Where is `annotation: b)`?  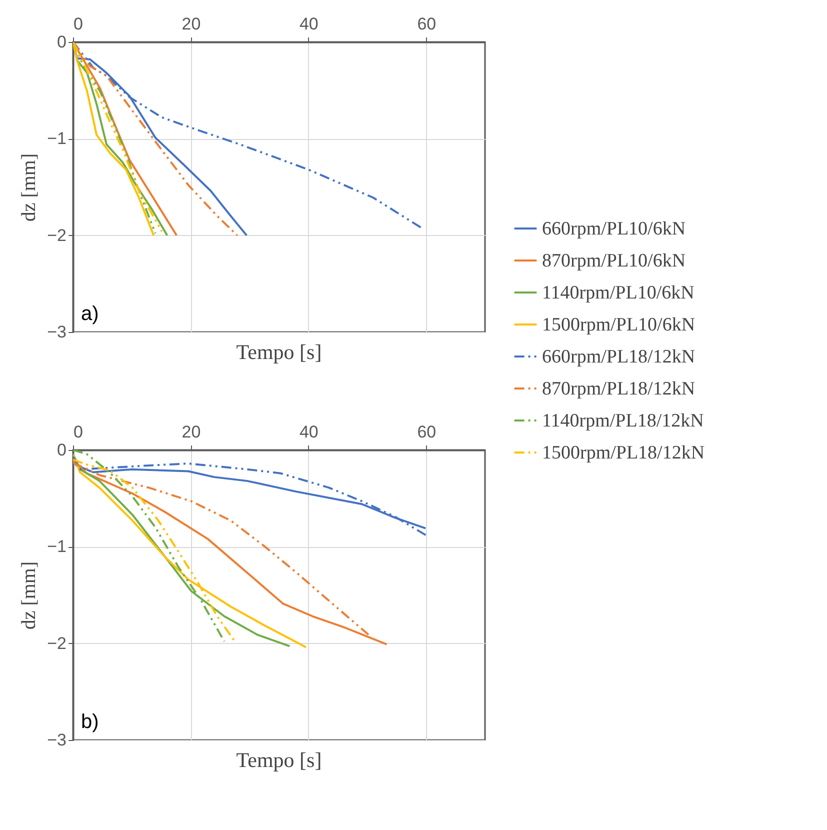
annotation: b) is located at coordinates (90, 722).